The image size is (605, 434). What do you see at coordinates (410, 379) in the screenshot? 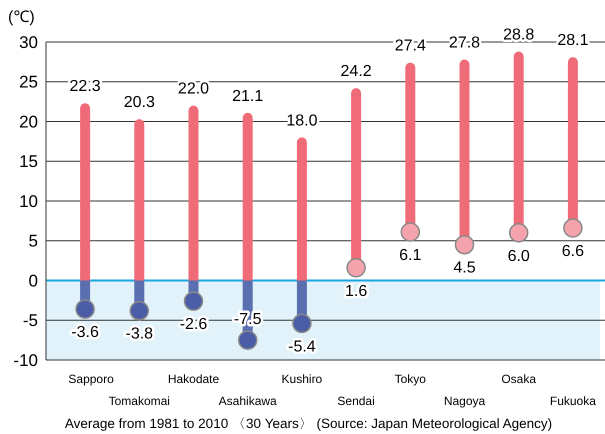
I see `x-tick-label: Tokyo` at bounding box center [410, 379].